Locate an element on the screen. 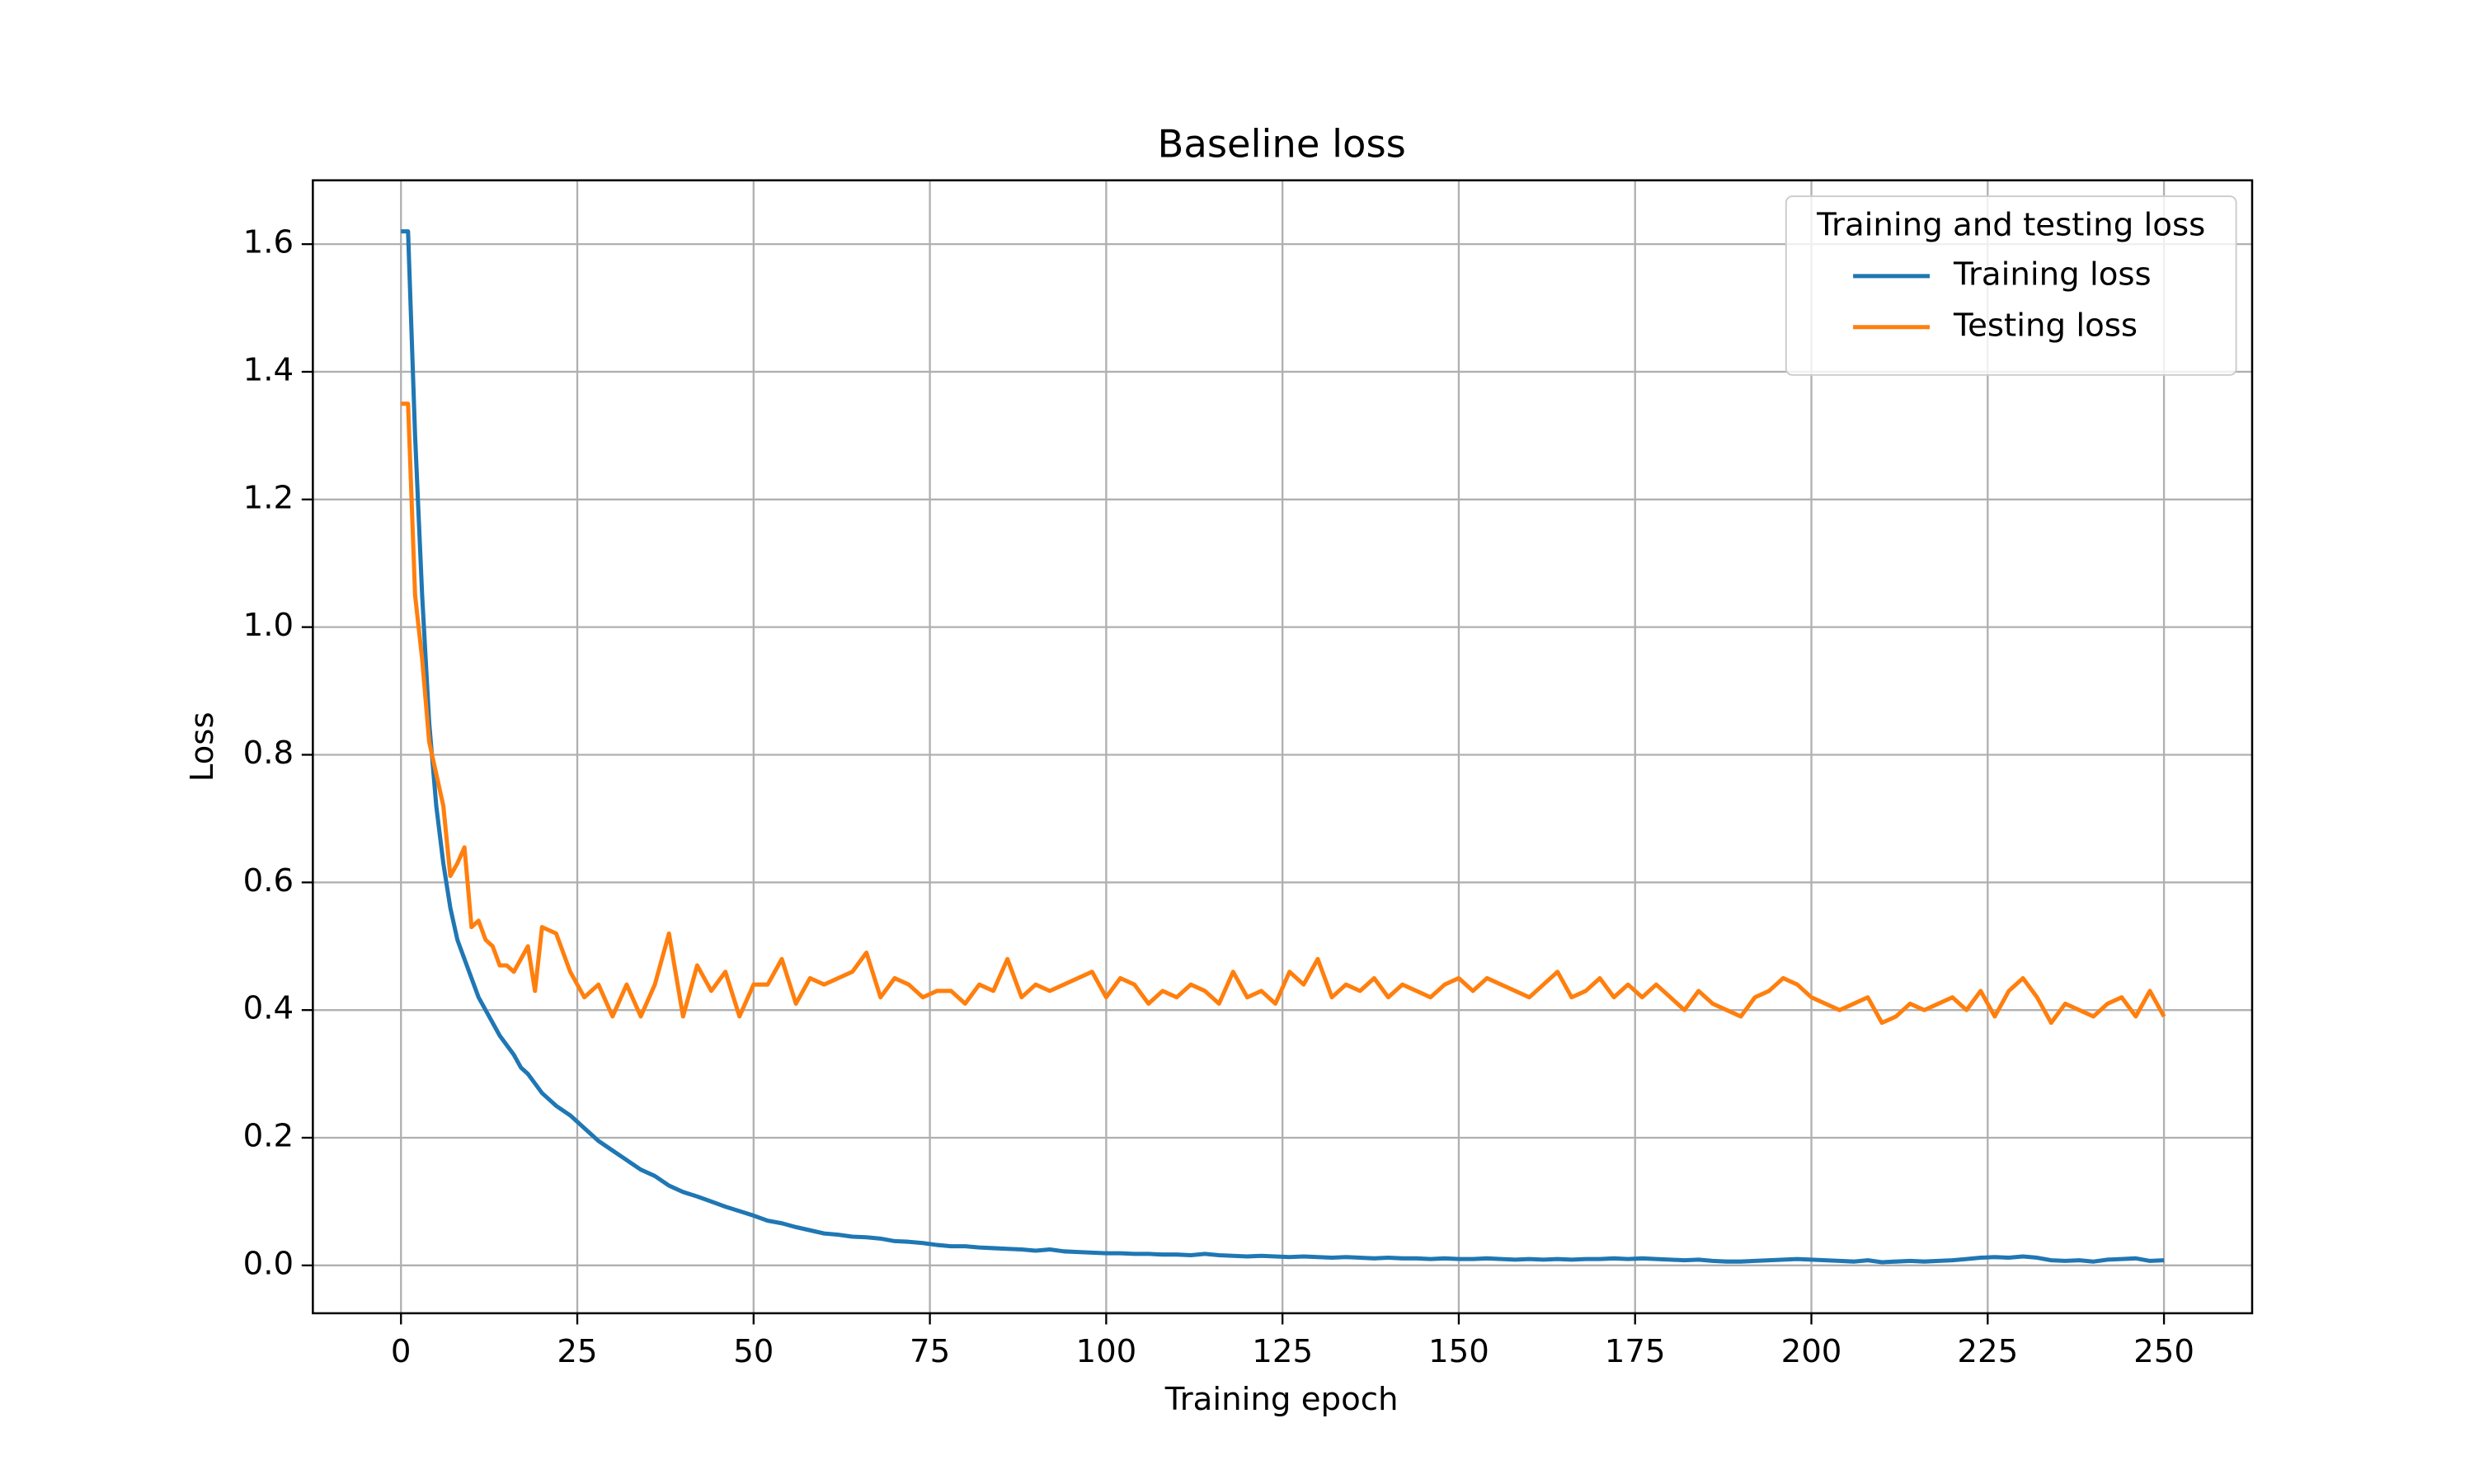 This screenshot has height=1484, width=2474. x-tick-label: 25 is located at coordinates (577, 1351).